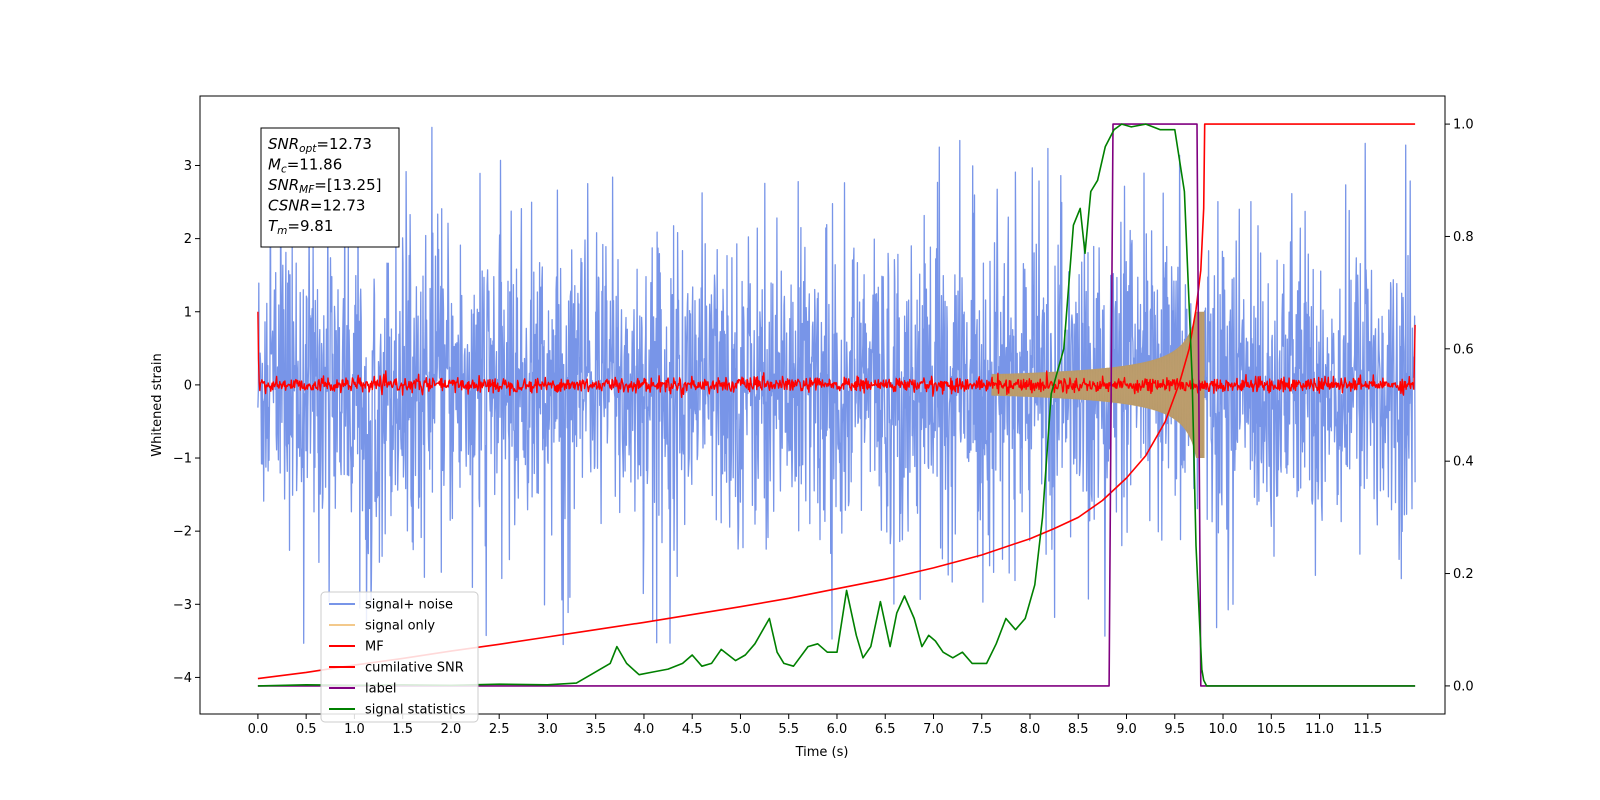 This screenshot has height=800, width=1600. I want to click on x-tick-label: 8.0, so click(1030, 729).